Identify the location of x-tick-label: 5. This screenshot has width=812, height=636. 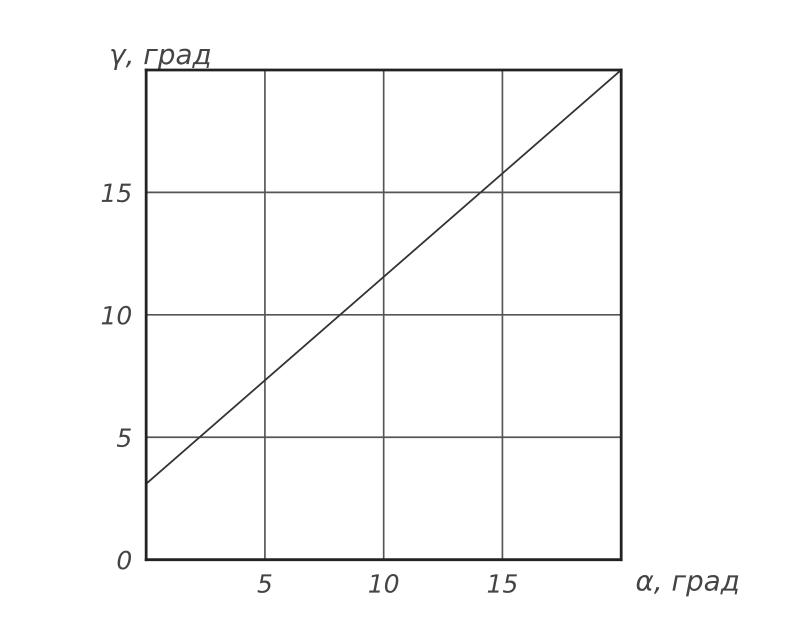
(264, 583).